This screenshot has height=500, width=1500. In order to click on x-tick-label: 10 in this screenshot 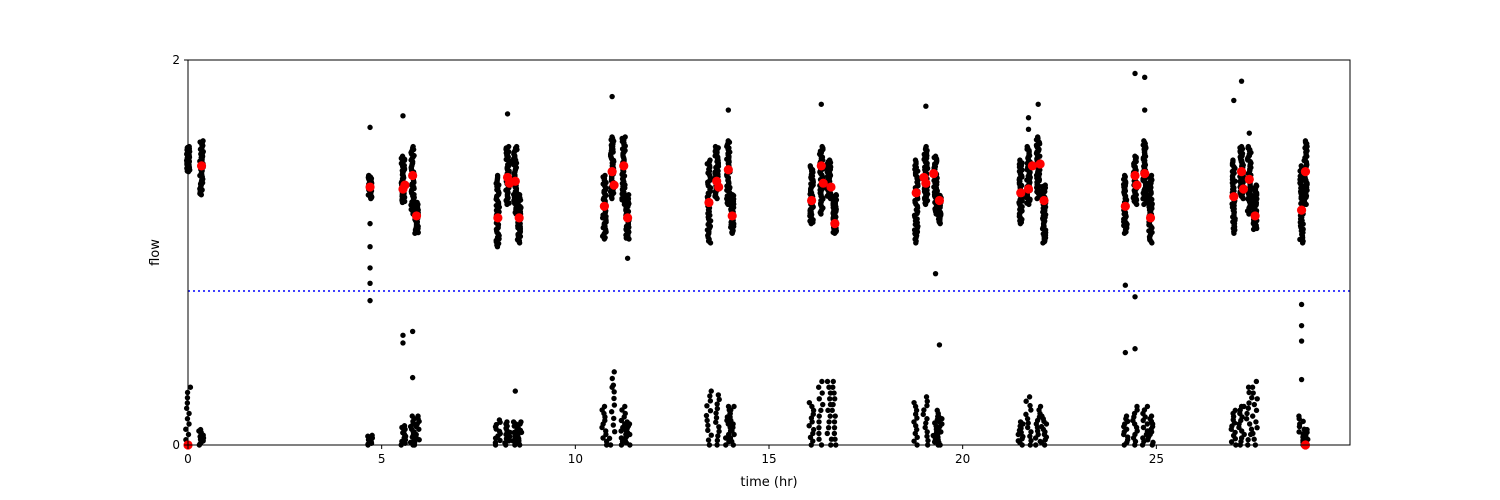, I will do `click(575, 459)`.